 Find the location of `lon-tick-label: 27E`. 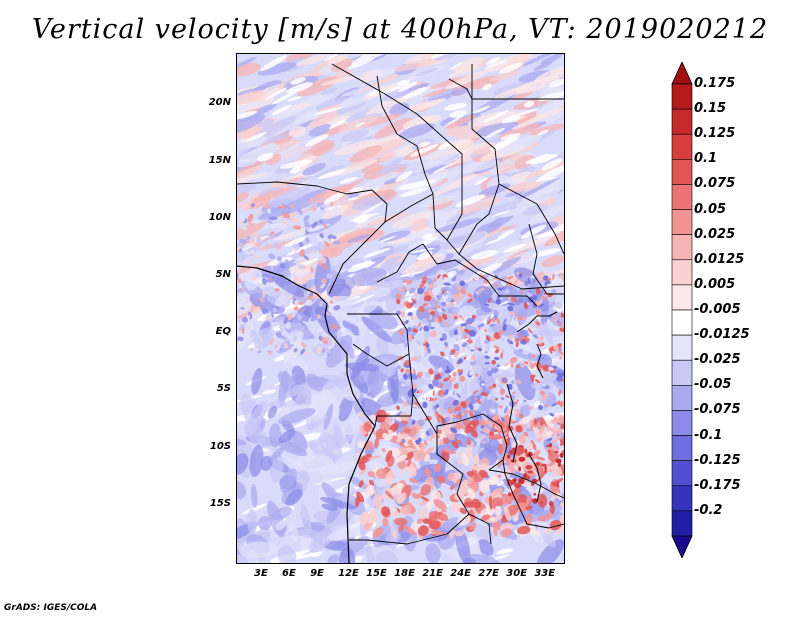

lon-tick-label: 27E is located at coordinates (488, 573).